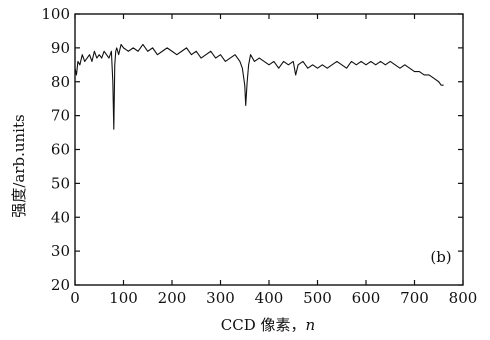  Describe the element at coordinates (60, 48) in the screenshot. I see `y-tick-label: 90` at that location.